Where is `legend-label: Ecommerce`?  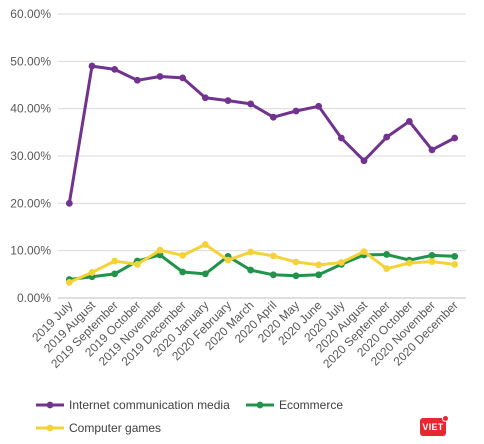 legend-label: Ecommerce is located at coordinates (311, 405).